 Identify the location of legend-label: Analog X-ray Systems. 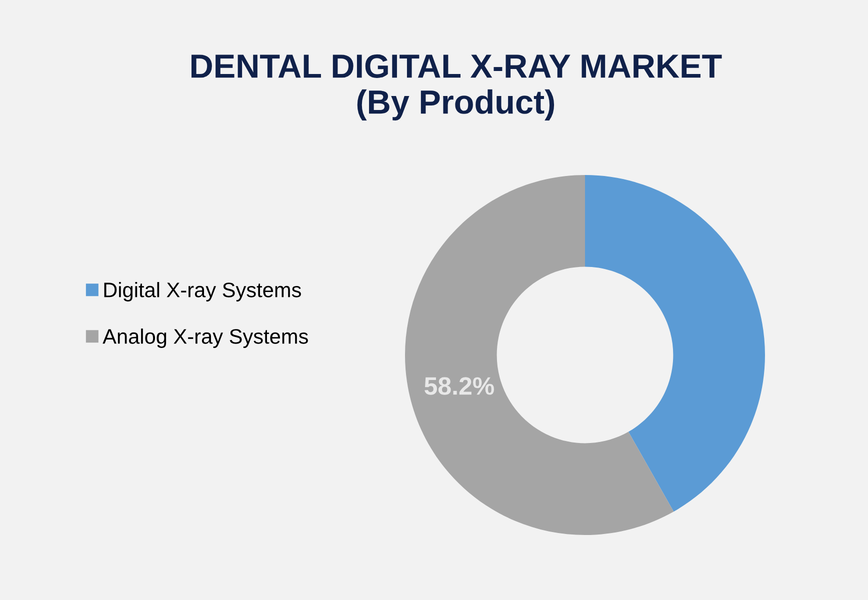
(205, 338).